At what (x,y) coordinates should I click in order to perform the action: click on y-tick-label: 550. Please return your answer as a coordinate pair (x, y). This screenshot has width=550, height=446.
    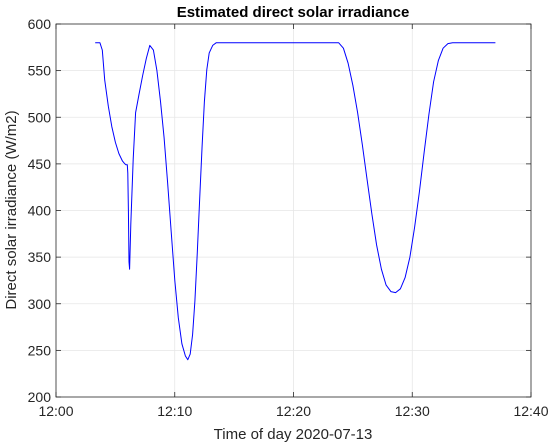
    Looking at the image, I should click on (40, 71).